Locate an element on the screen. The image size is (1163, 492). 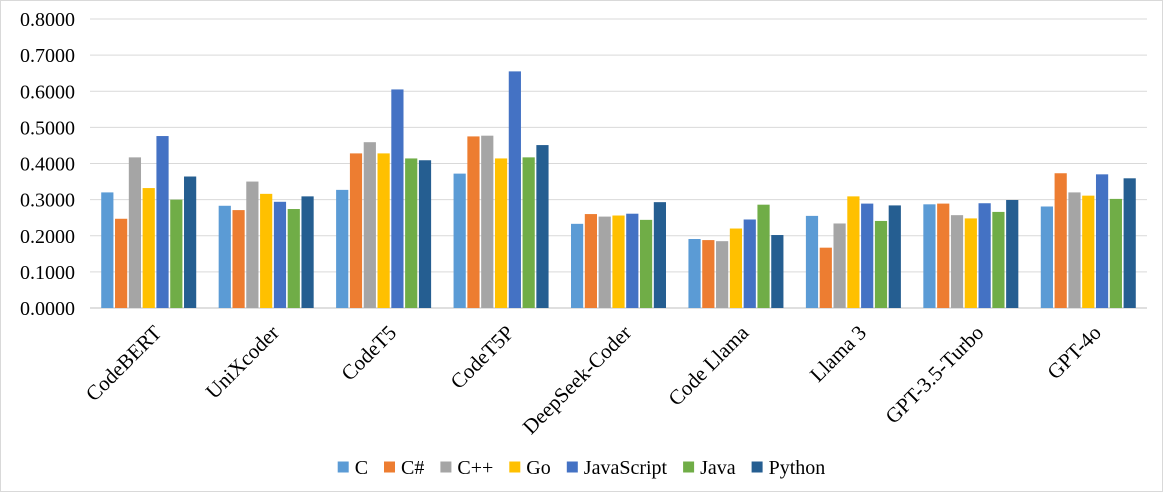
x-category-label: UniXcoder is located at coordinates (242, 362).